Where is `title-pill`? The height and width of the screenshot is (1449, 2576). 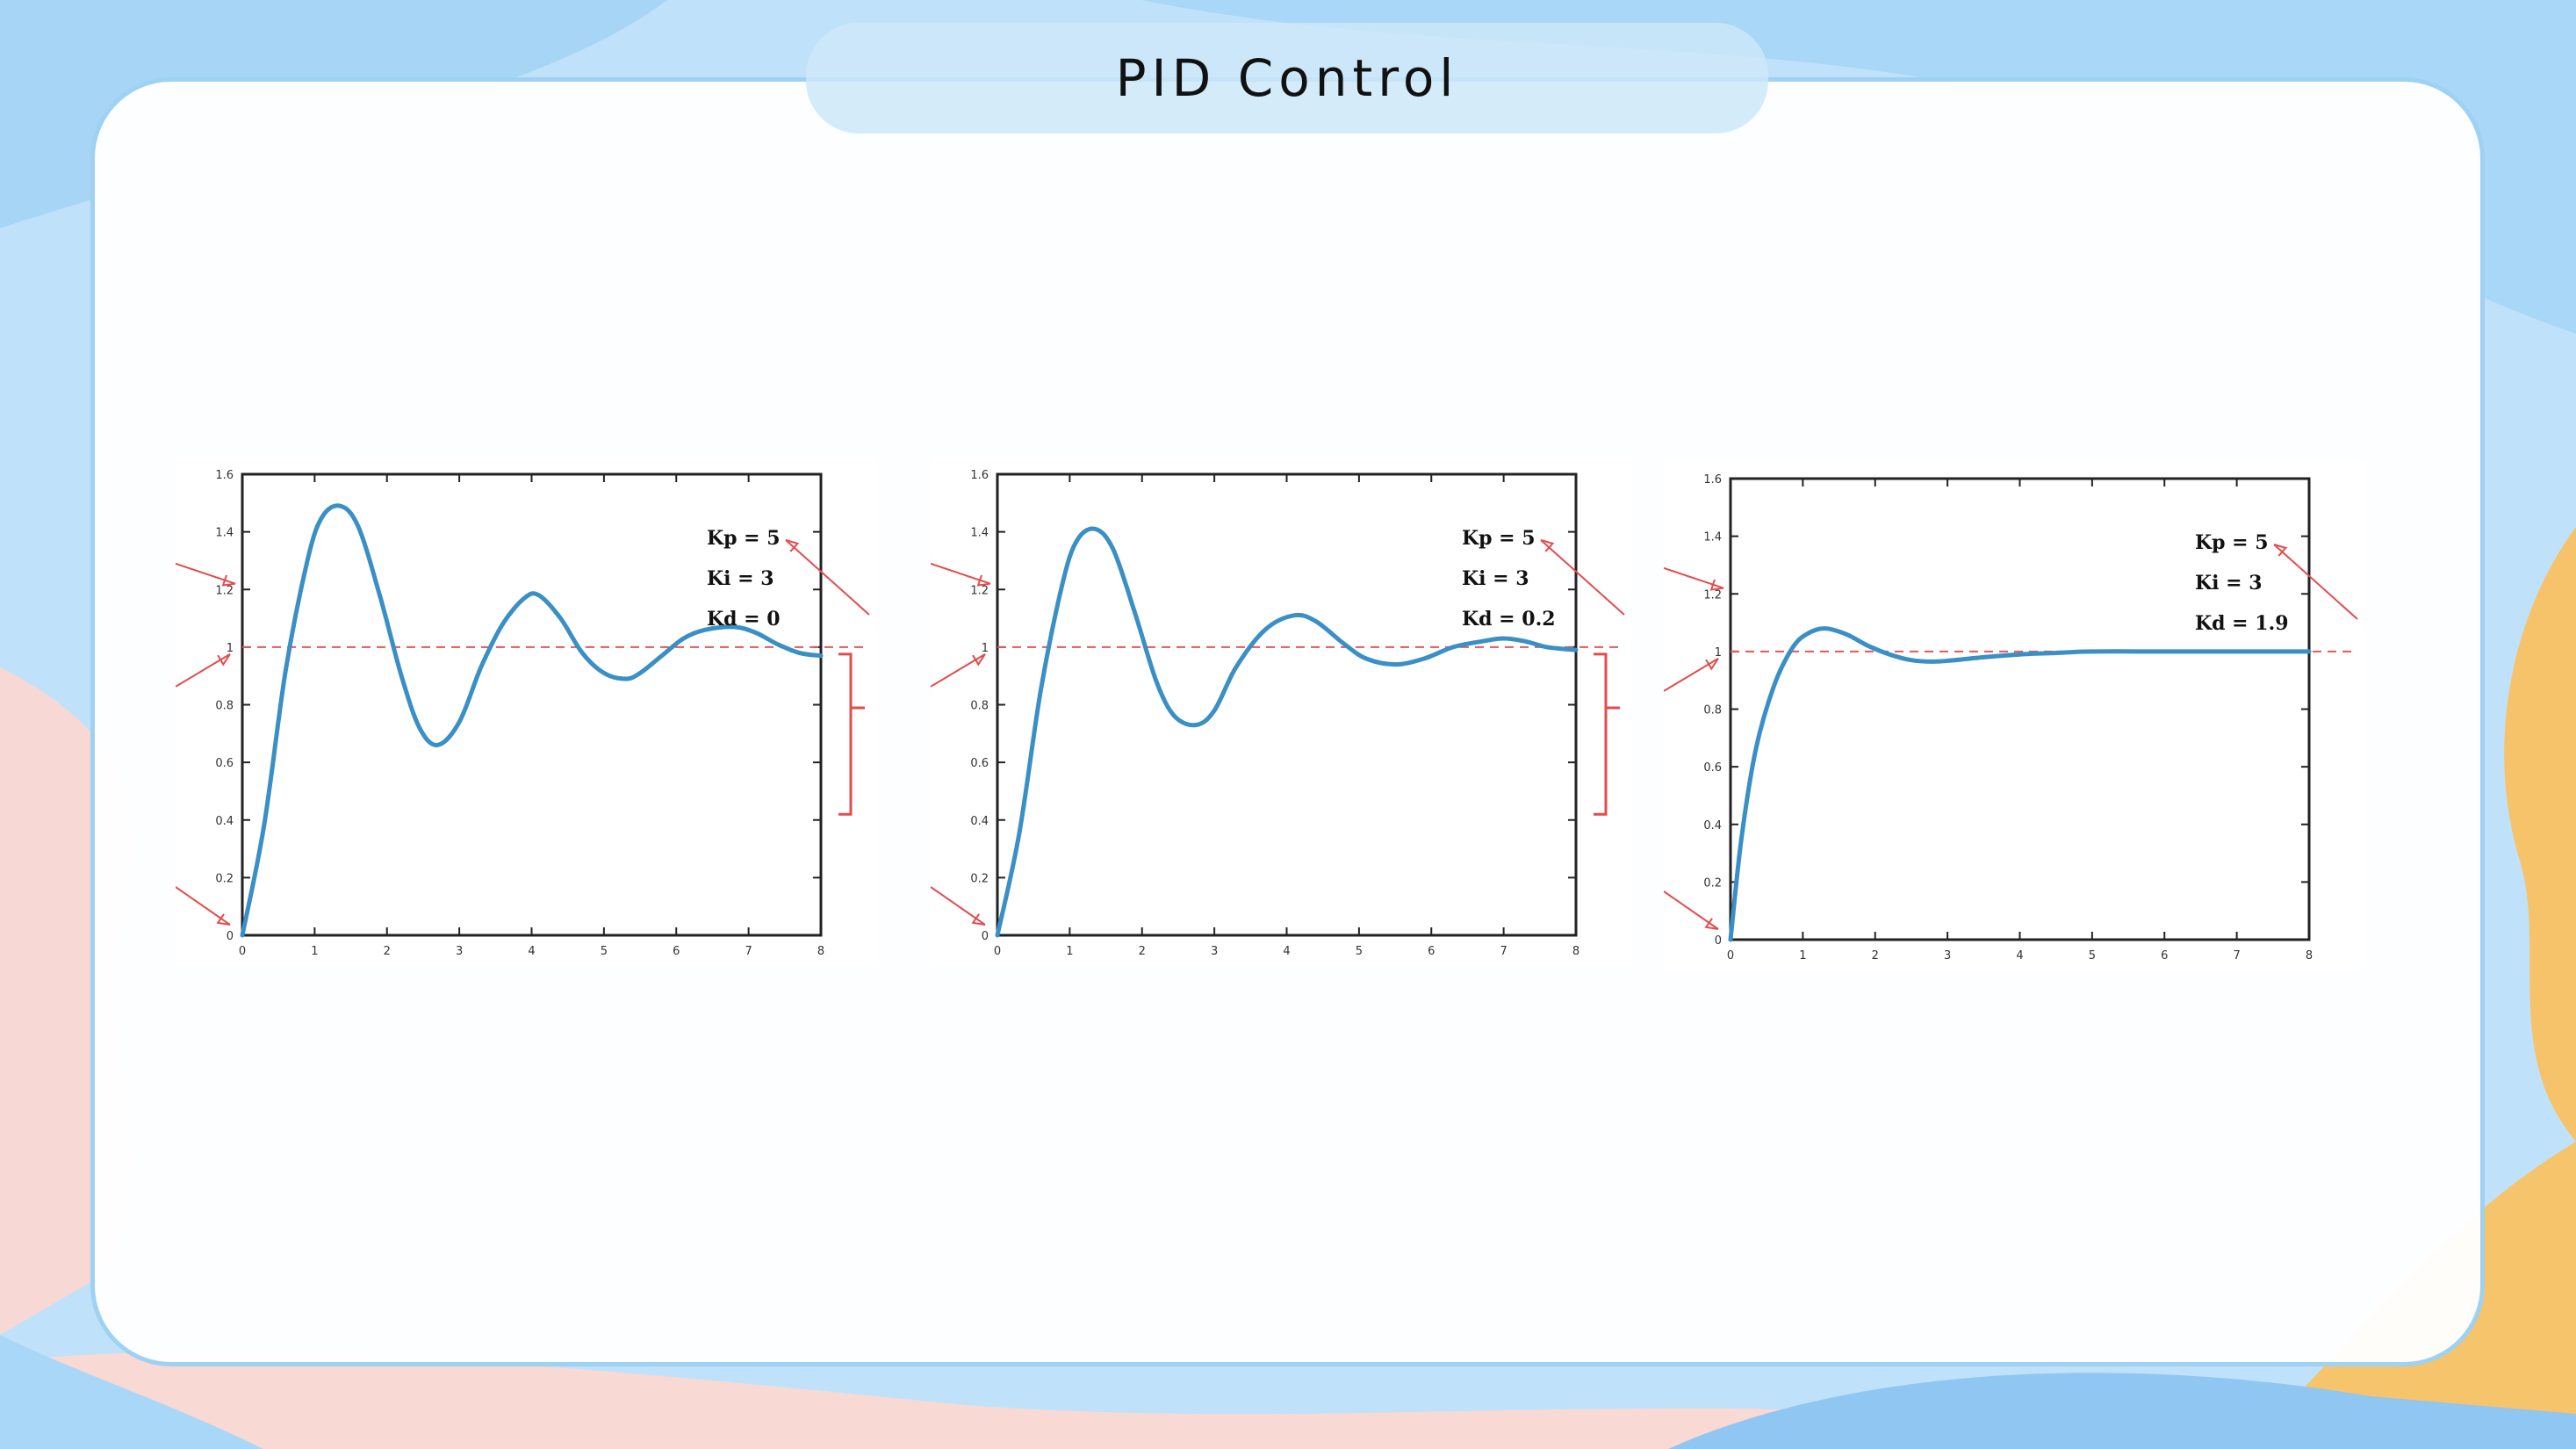
title-pill is located at coordinates (1287, 78).